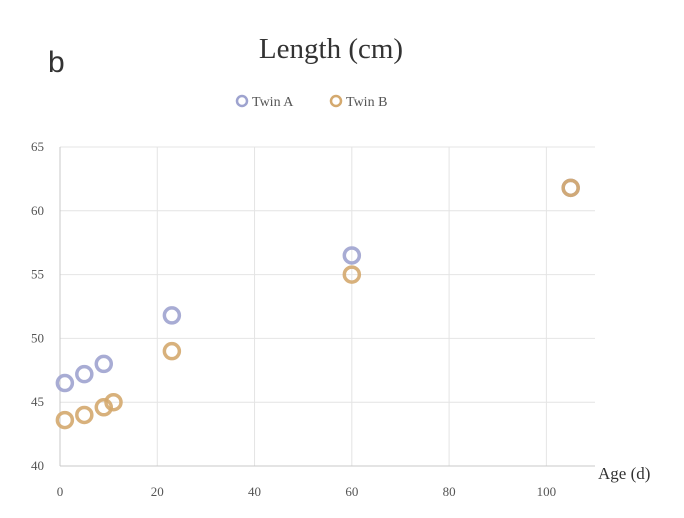 The height and width of the screenshot is (518, 684). Describe the element at coordinates (56, 62) in the screenshot. I see `panel-label: b` at that location.